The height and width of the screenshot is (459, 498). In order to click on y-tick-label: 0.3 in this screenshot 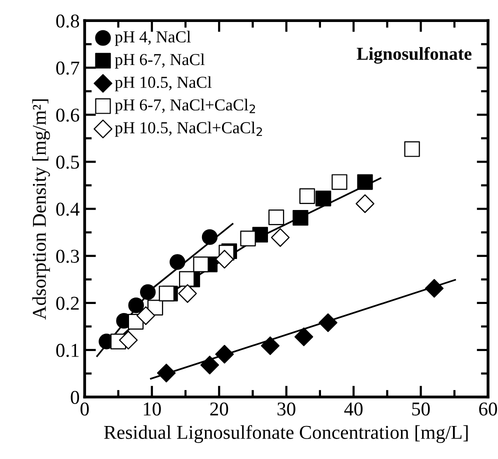, I will do `click(68, 256)`.